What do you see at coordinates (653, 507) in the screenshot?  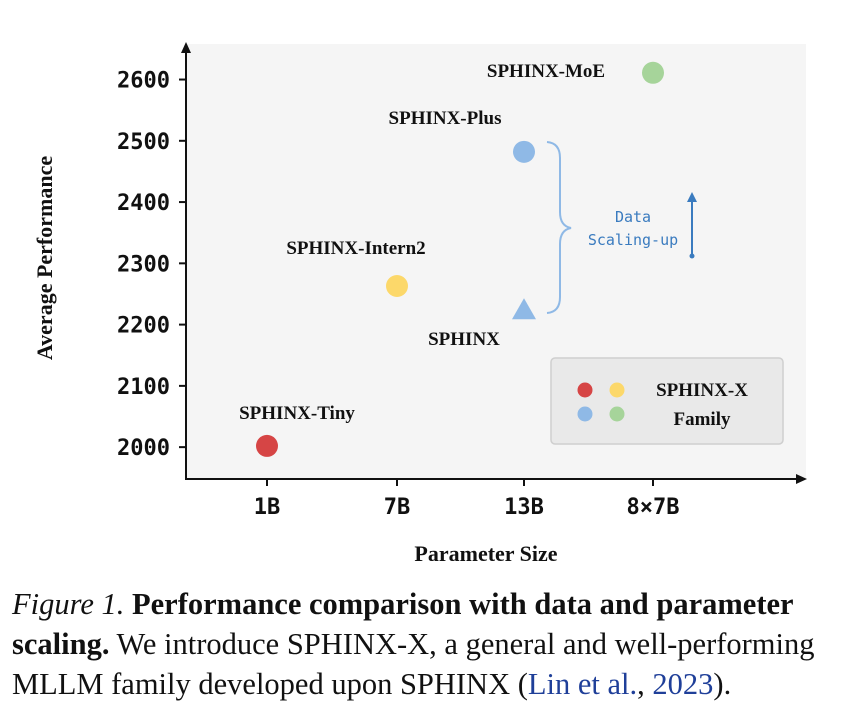 I see `x-tick-label: 8×7B` at bounding box center [653, 507].